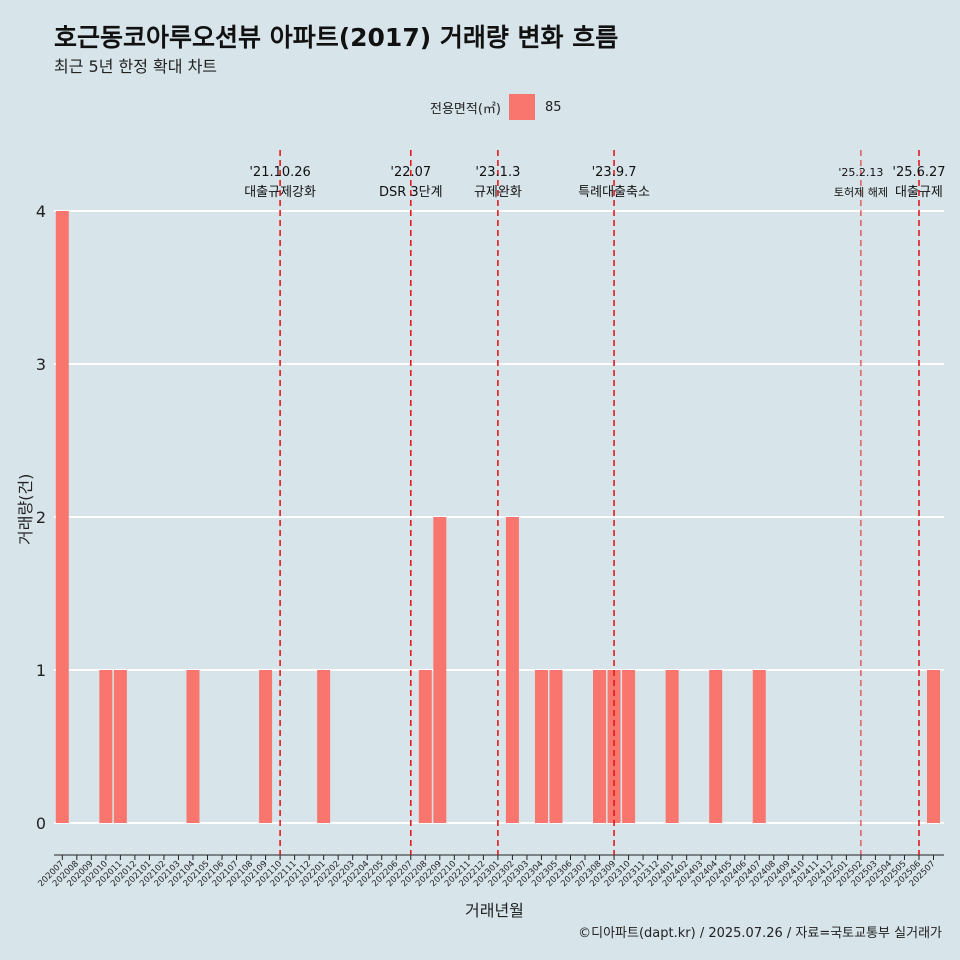  What do you see at coordinates (336, 37) in the screenshot?
I see `chart-title: 호근동코아루오션뷰 아파트(2017) 거래량 변화 흐름` at bounding box center [336, 37].